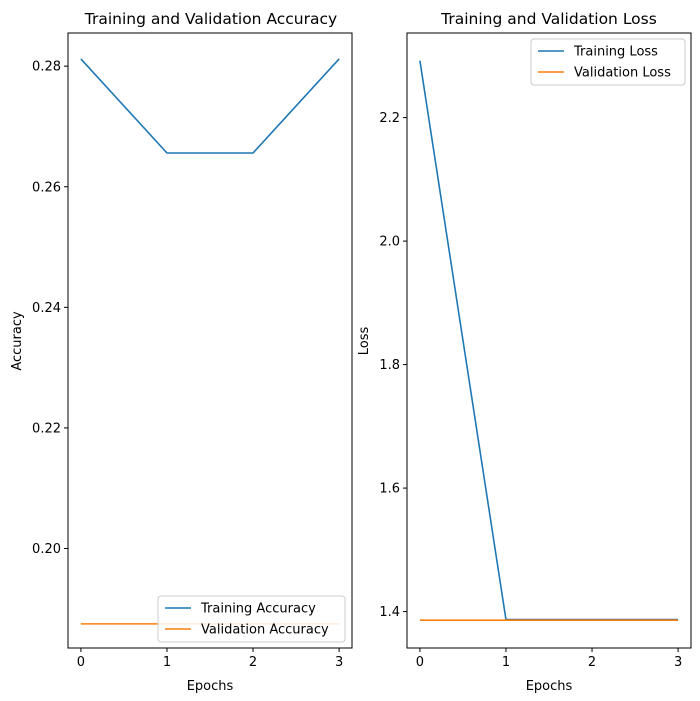 The height and width of the screenshot is (701, 700). I want to click on loss-xtick-label: 2, so click(592, 662).